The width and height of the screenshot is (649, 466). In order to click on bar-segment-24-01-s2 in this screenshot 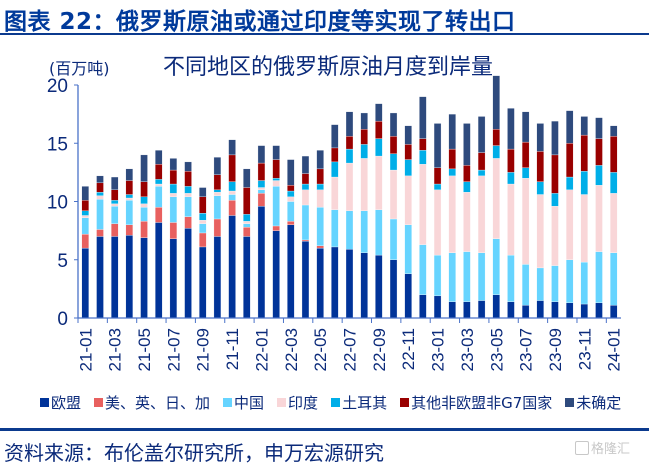, I will do `click(614, 279)`.